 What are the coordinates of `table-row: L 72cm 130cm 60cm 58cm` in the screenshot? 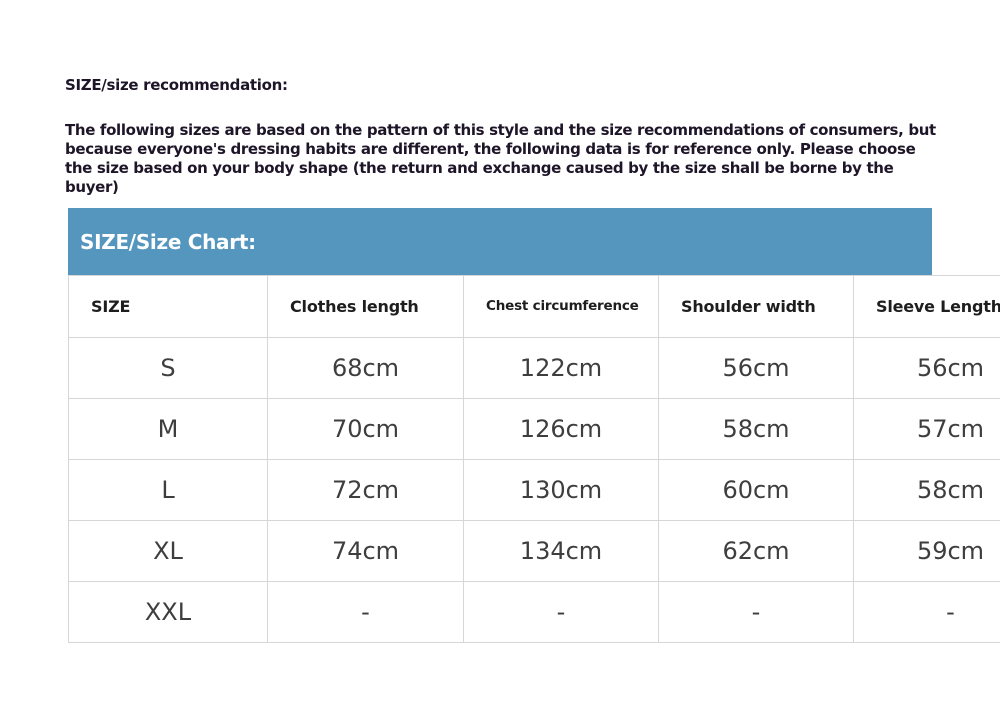 It's located at (534, 490).